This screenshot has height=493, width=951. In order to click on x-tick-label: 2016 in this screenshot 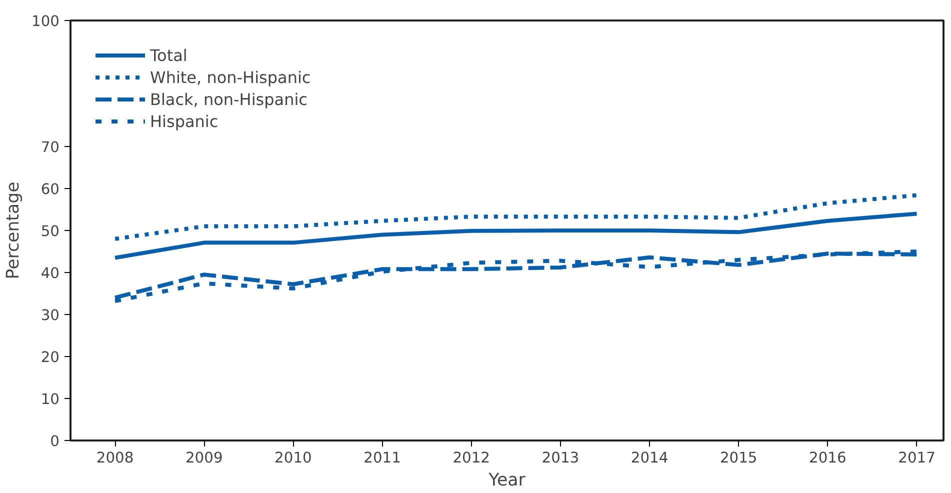, I will do `click(827, 458)`.